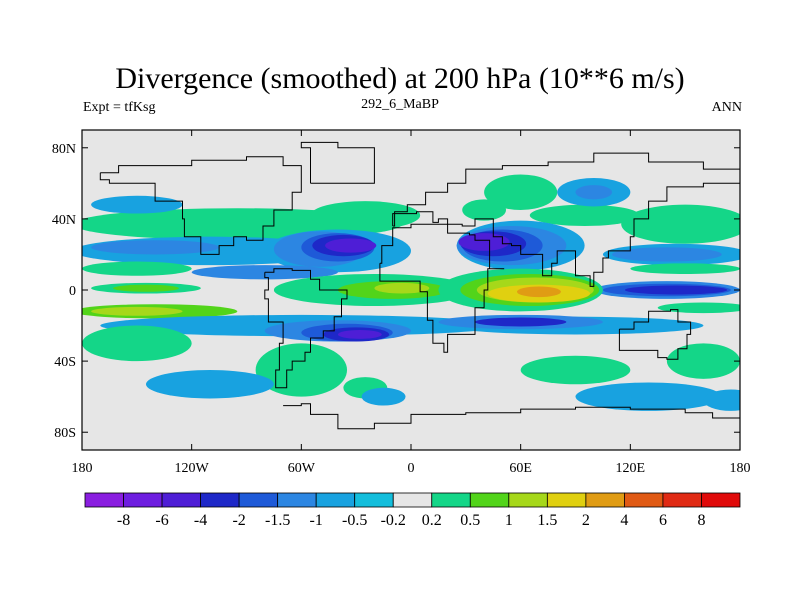  What do you see at coordinates (238, 520) in the screenshot?
I see `colorbar-label: -2` at bounding box center [238, 520].